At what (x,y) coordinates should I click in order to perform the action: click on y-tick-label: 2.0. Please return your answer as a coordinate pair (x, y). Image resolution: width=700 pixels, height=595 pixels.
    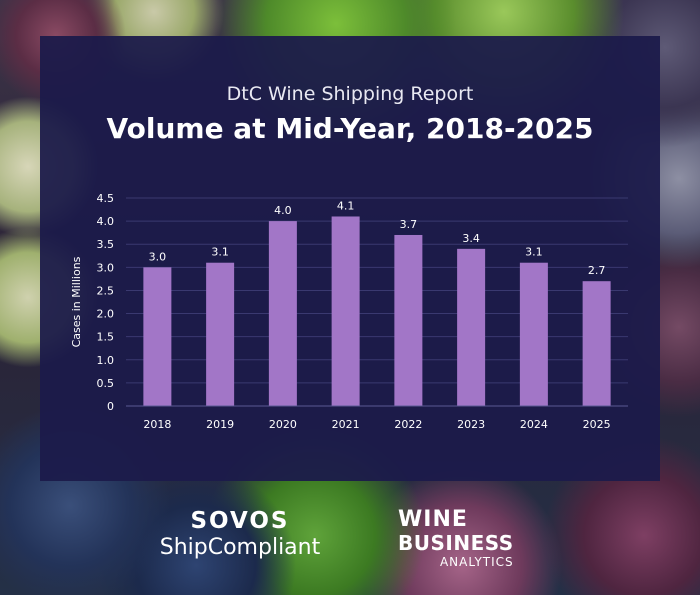
    Looking at the image, I should click on (106, 314).